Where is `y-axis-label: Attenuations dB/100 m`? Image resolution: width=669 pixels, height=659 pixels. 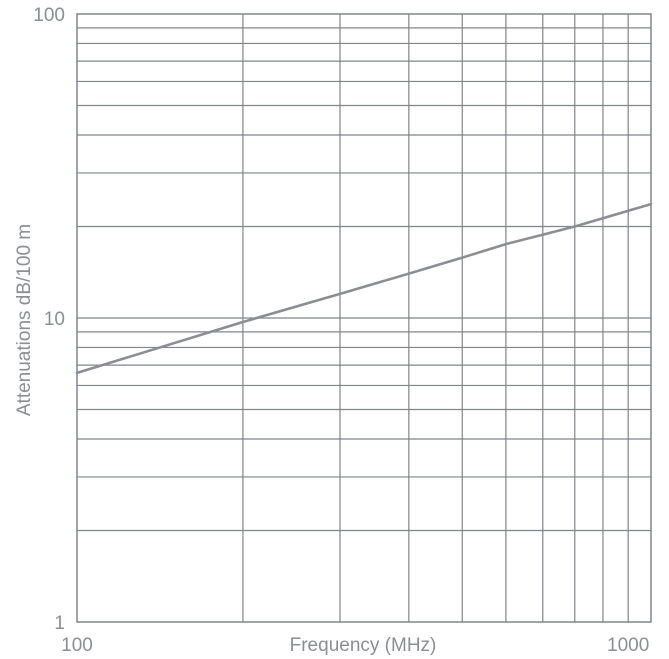
y-axis-label: Attenuations dB/100 m is located at coordinates (24, 320).